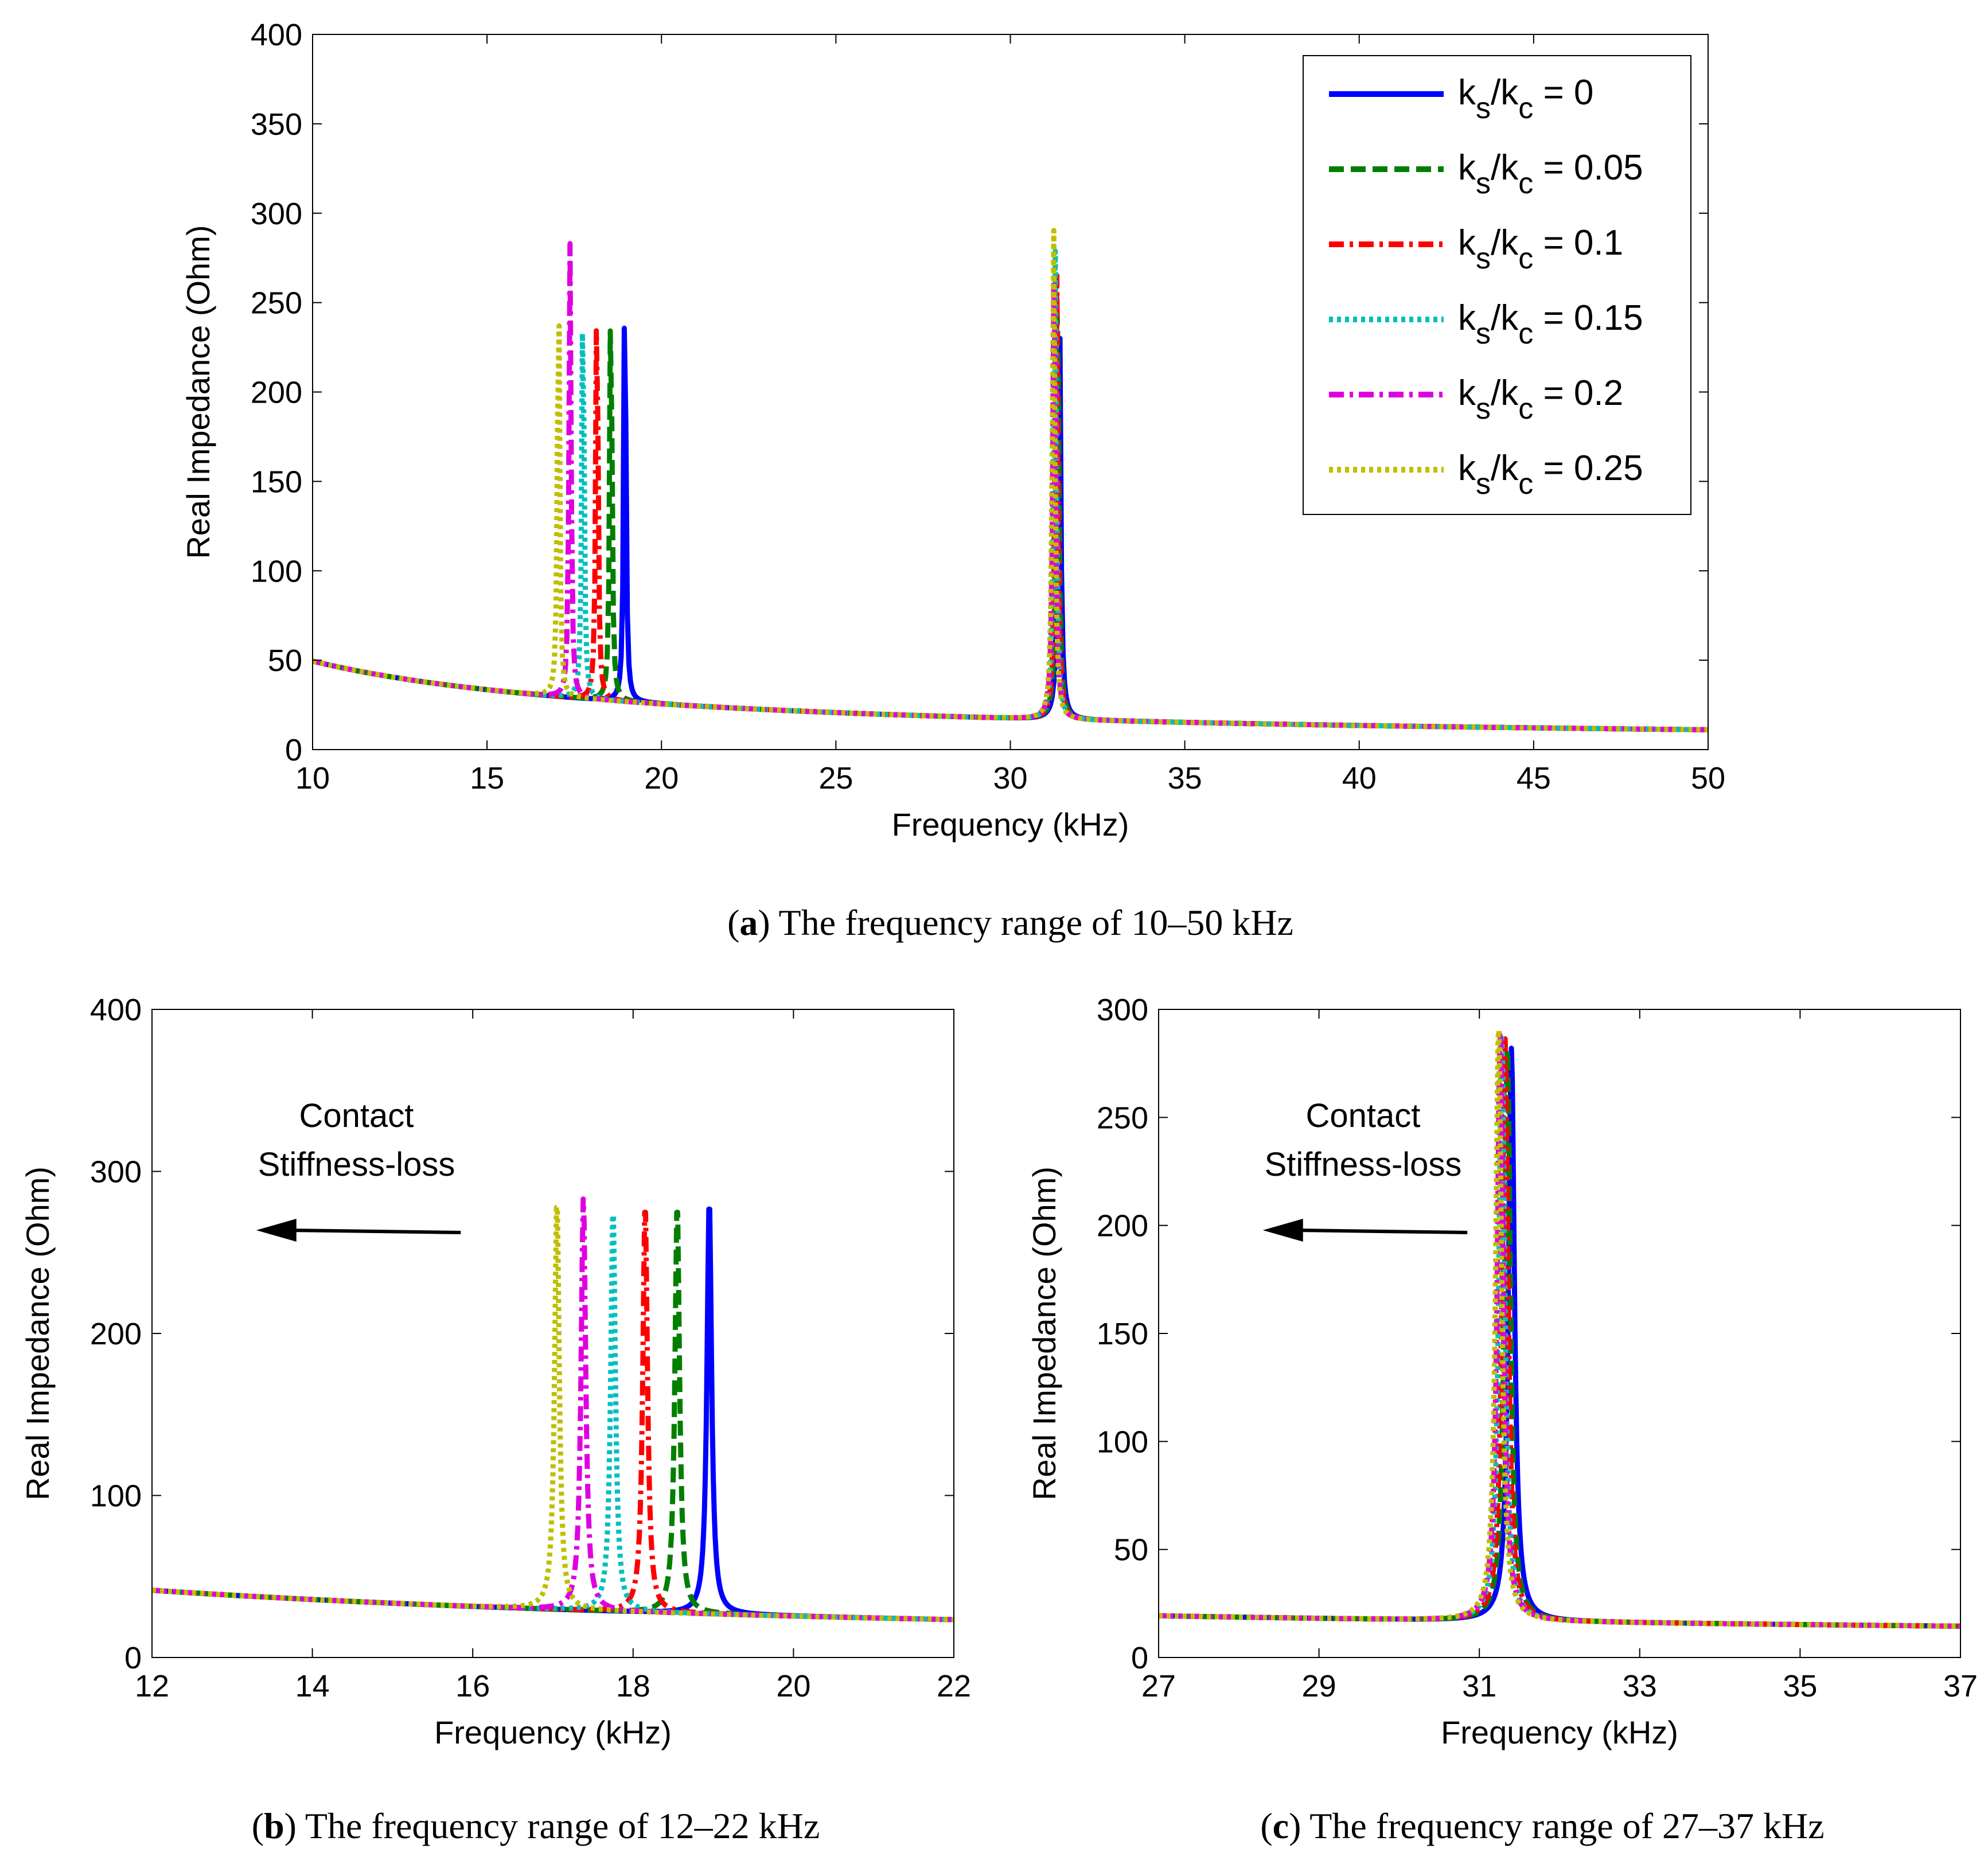 The height and width of the screenshot is (1876, 1988). Describe the element at coordinates (1158, 1686) in the screenshot. I see `x-tick-label: 27` at that location.